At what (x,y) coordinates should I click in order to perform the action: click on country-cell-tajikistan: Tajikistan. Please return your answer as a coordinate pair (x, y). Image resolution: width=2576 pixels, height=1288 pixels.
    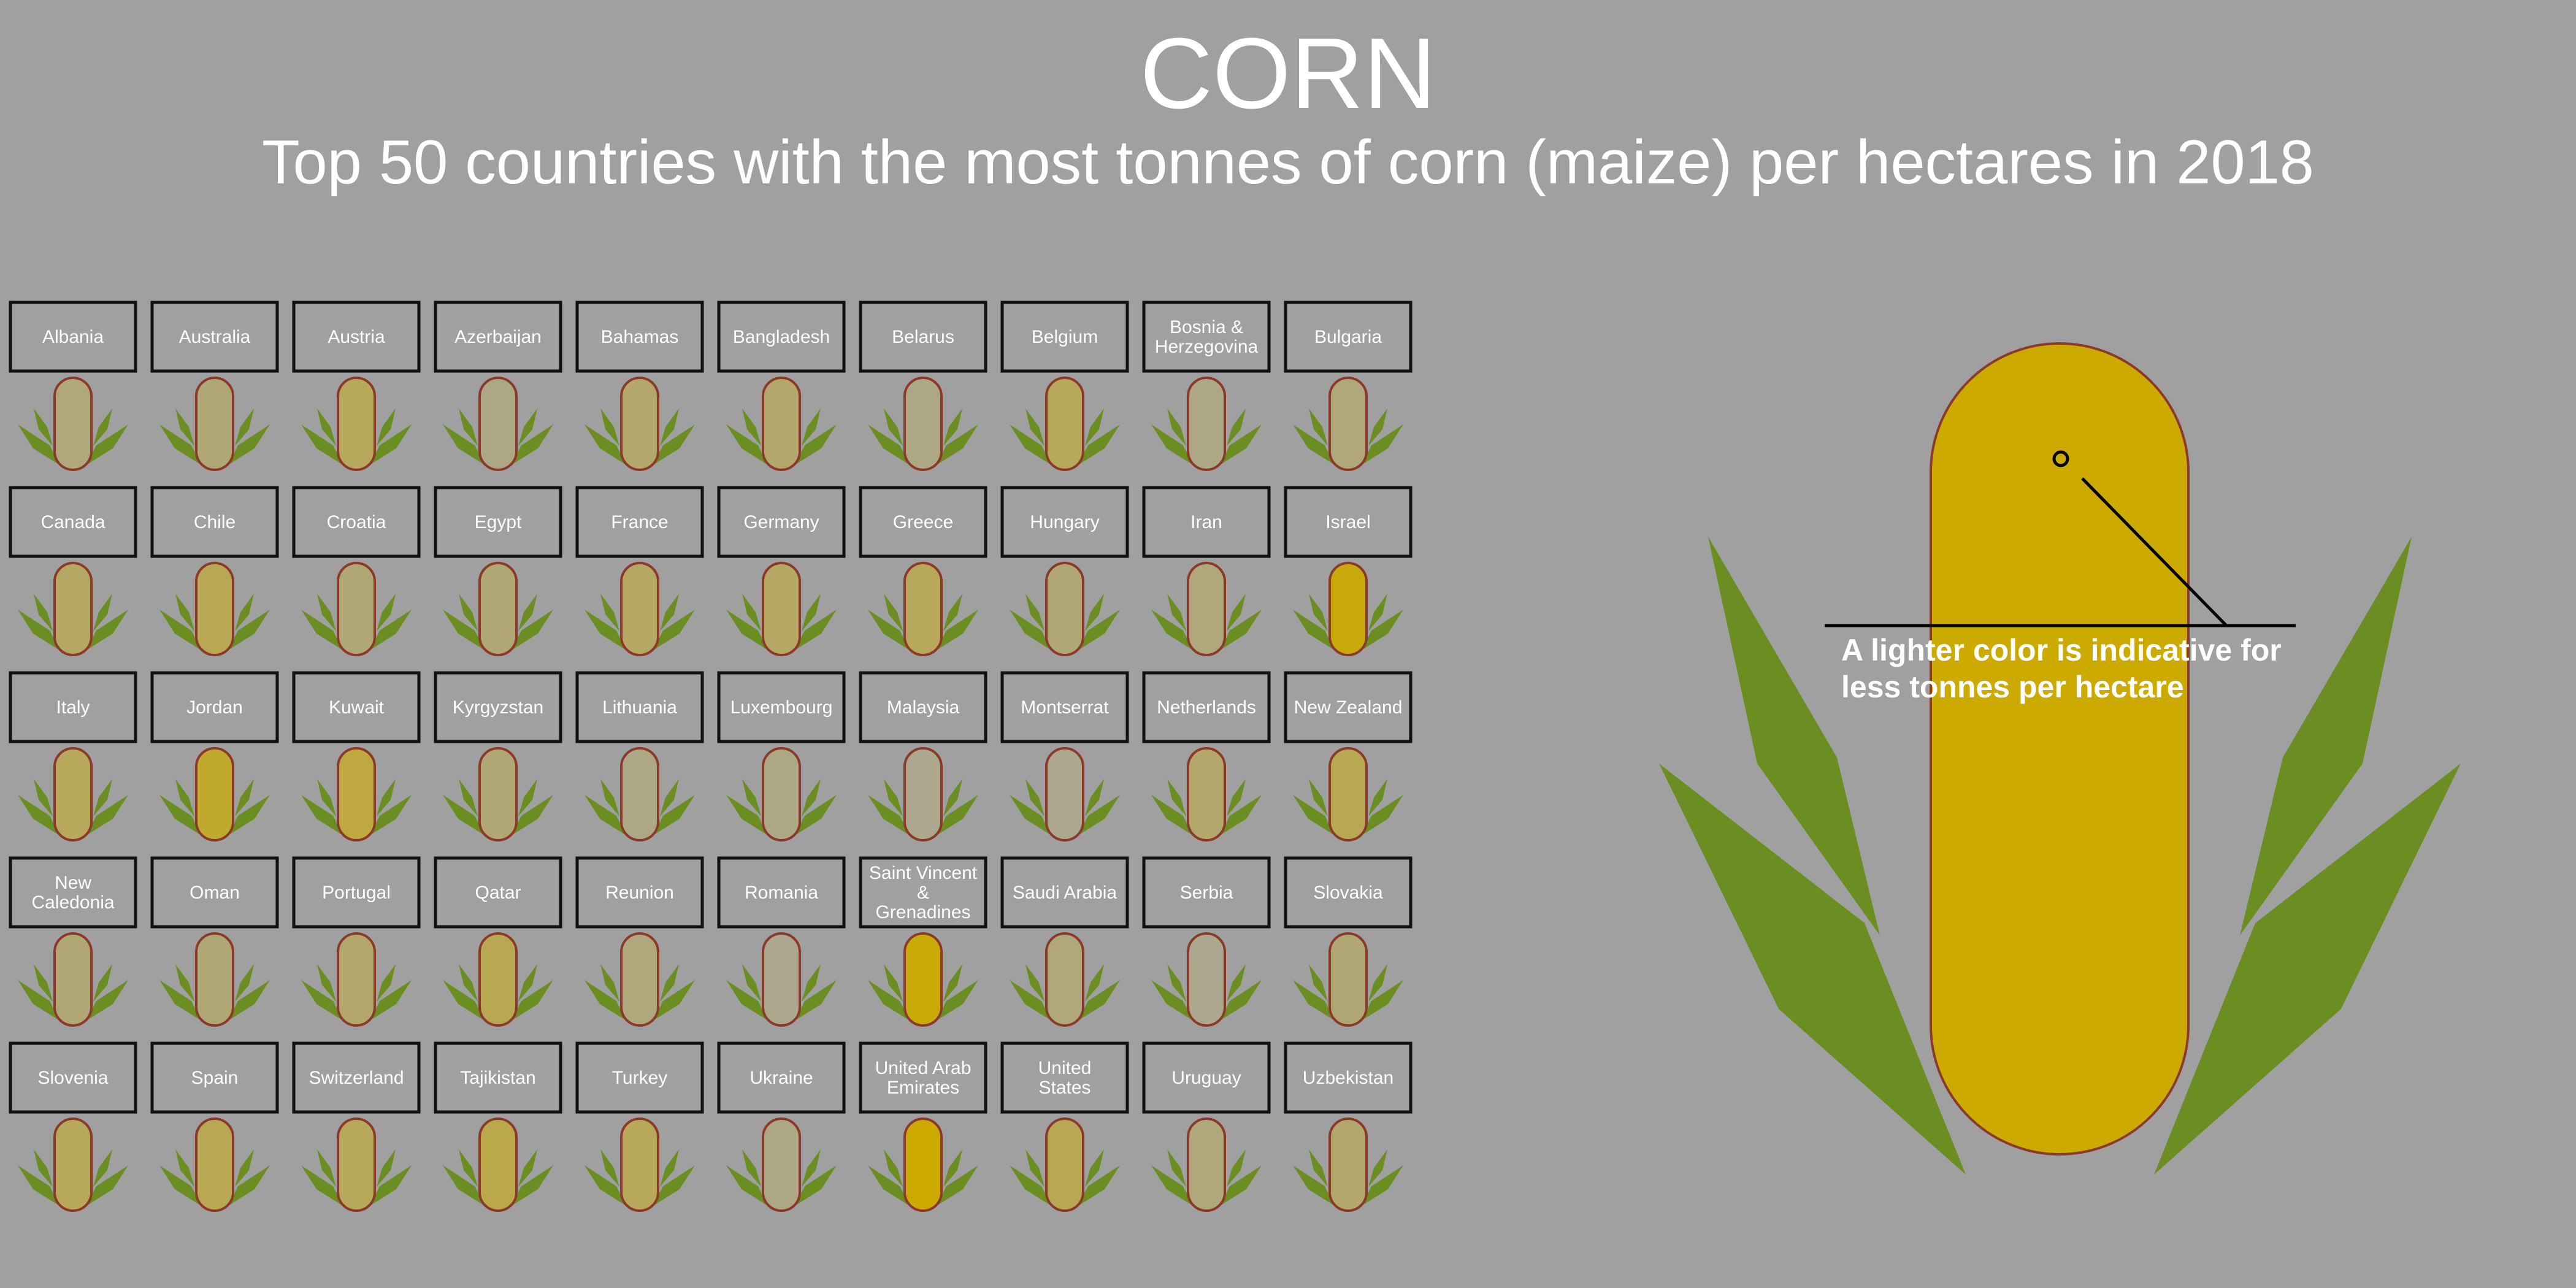
    Looking at the image, I should click on (498, 1126).